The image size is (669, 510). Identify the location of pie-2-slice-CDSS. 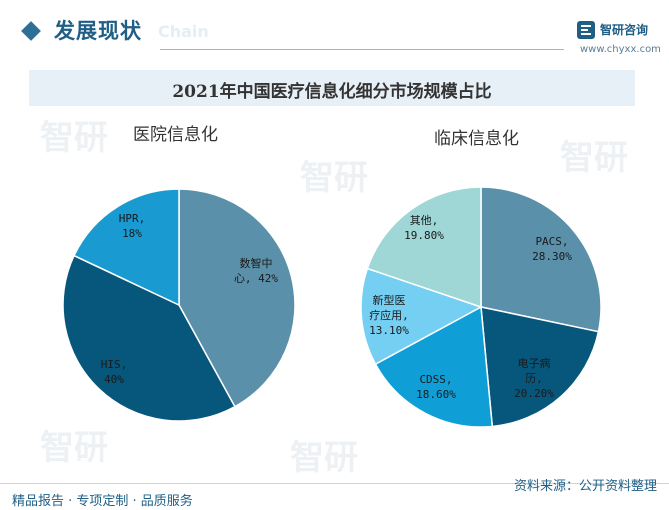
(434, 366).